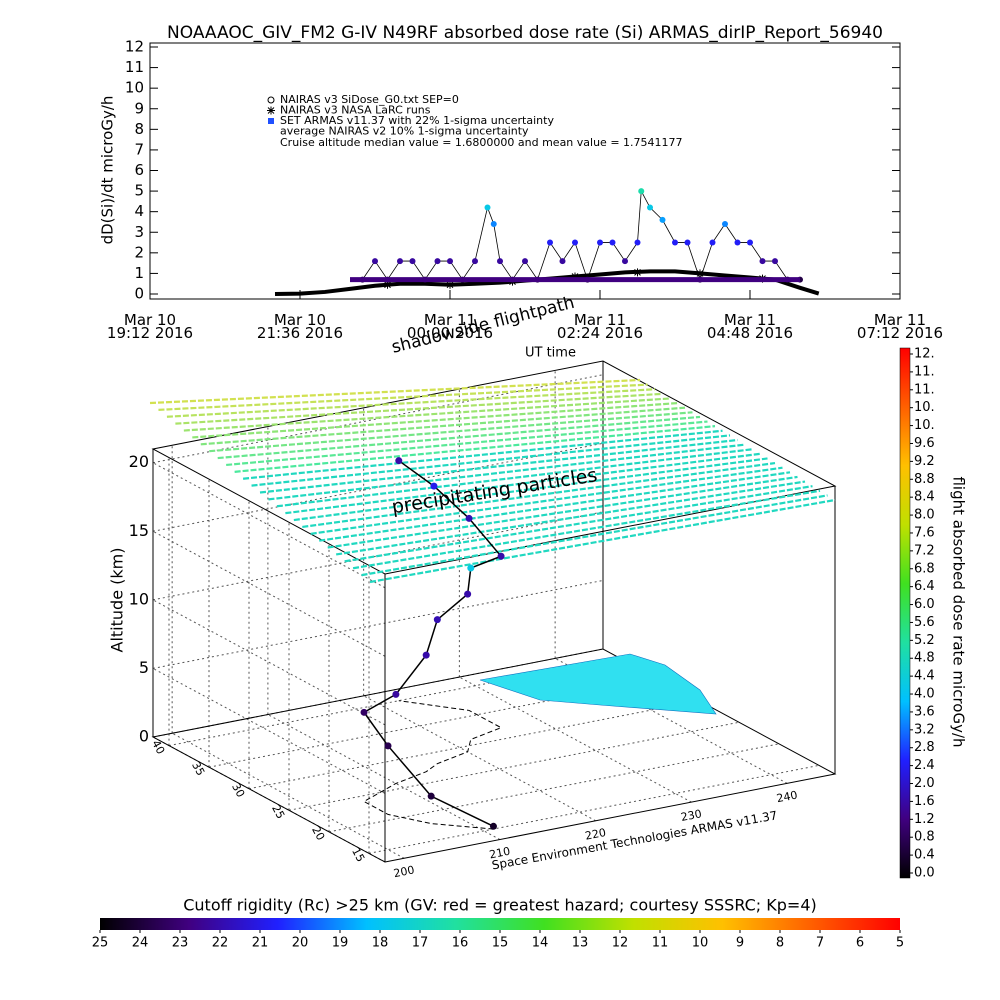 This screenshot has height=1000, width=1000. What do you see at coordinates (380, 943) in the screenshot?
I see `colorbar-tick-label: 18` at bounding box center [380, 943].